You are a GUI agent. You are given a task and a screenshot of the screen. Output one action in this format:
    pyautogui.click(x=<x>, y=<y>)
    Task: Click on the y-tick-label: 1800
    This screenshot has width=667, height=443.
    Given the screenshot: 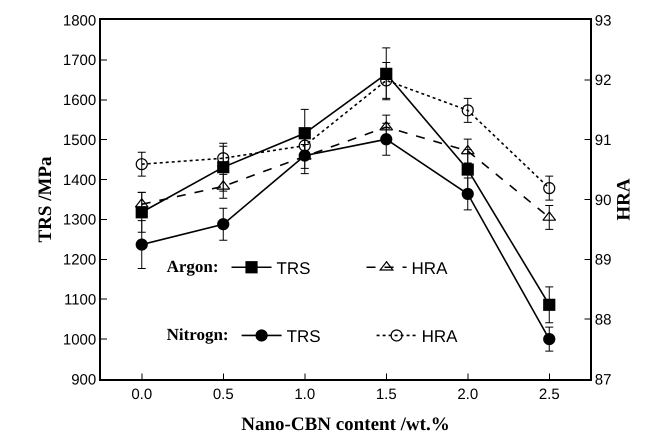 What is the action you would take?
    pyautogui.click(x=79, y=21)
    